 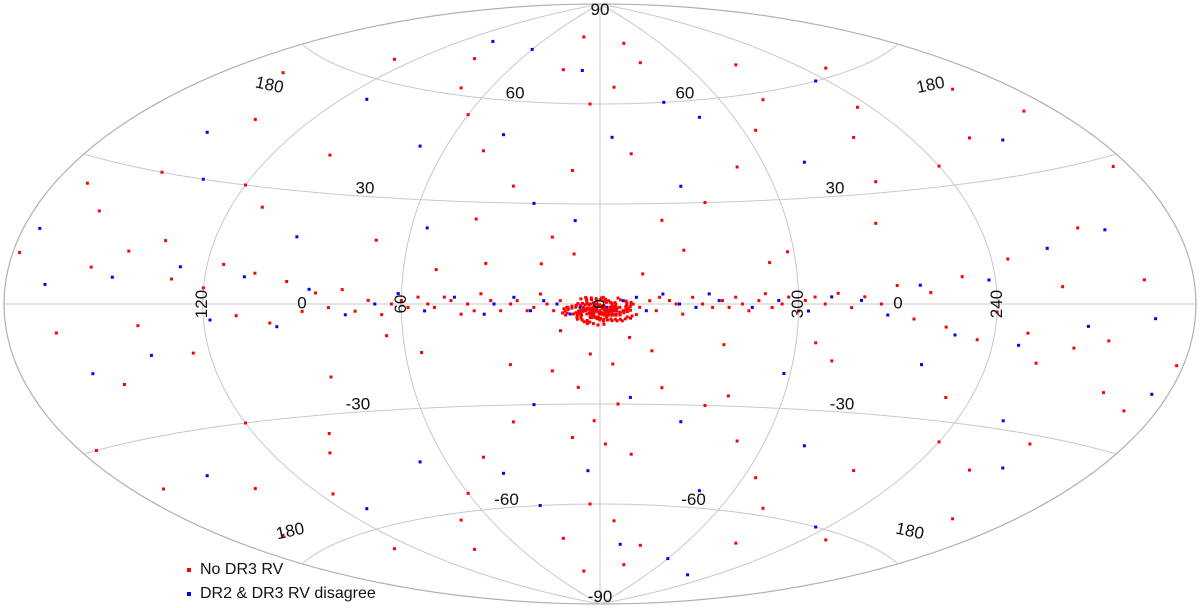 What do you see at coordinates (684, 92) in the screenshot?
I see `tick-label: 60` at bounding box center [684, 92].